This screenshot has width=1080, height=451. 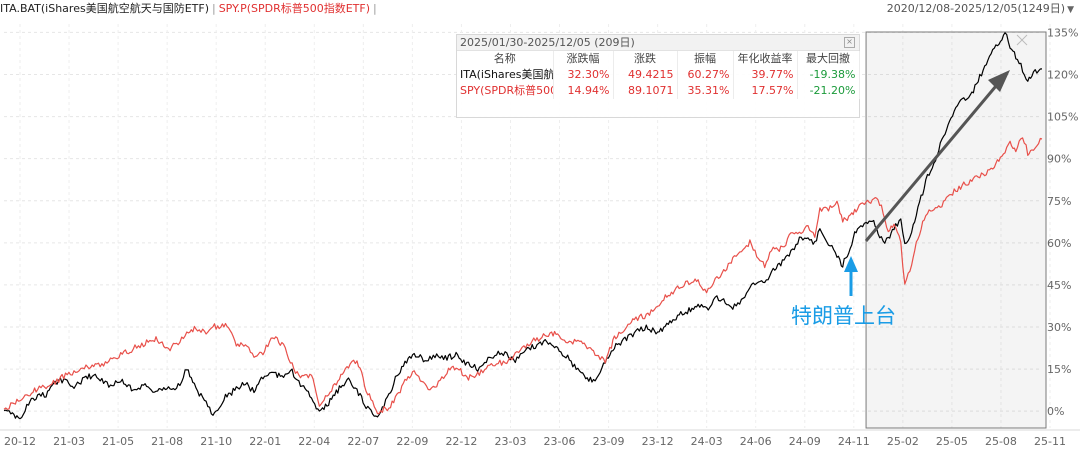 I want to click on x-tick-label: 22-04, so click(x=314, y=441).